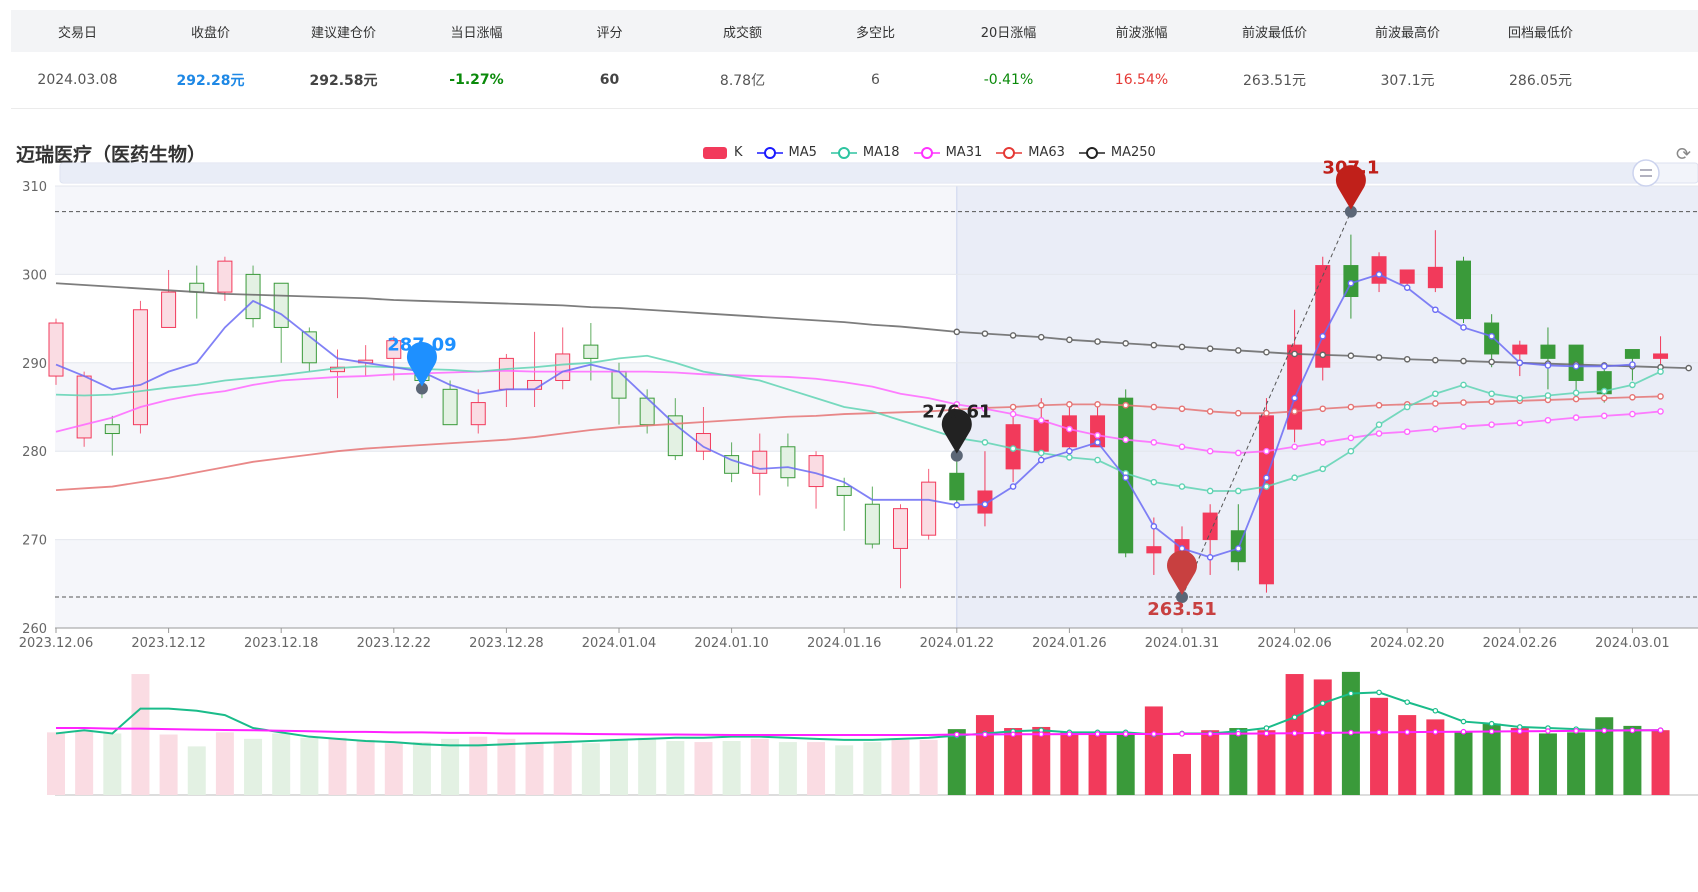  Describe the element at coordinates (34, 364) in the screenshot. I see `y-tick-label: 290` at that location.